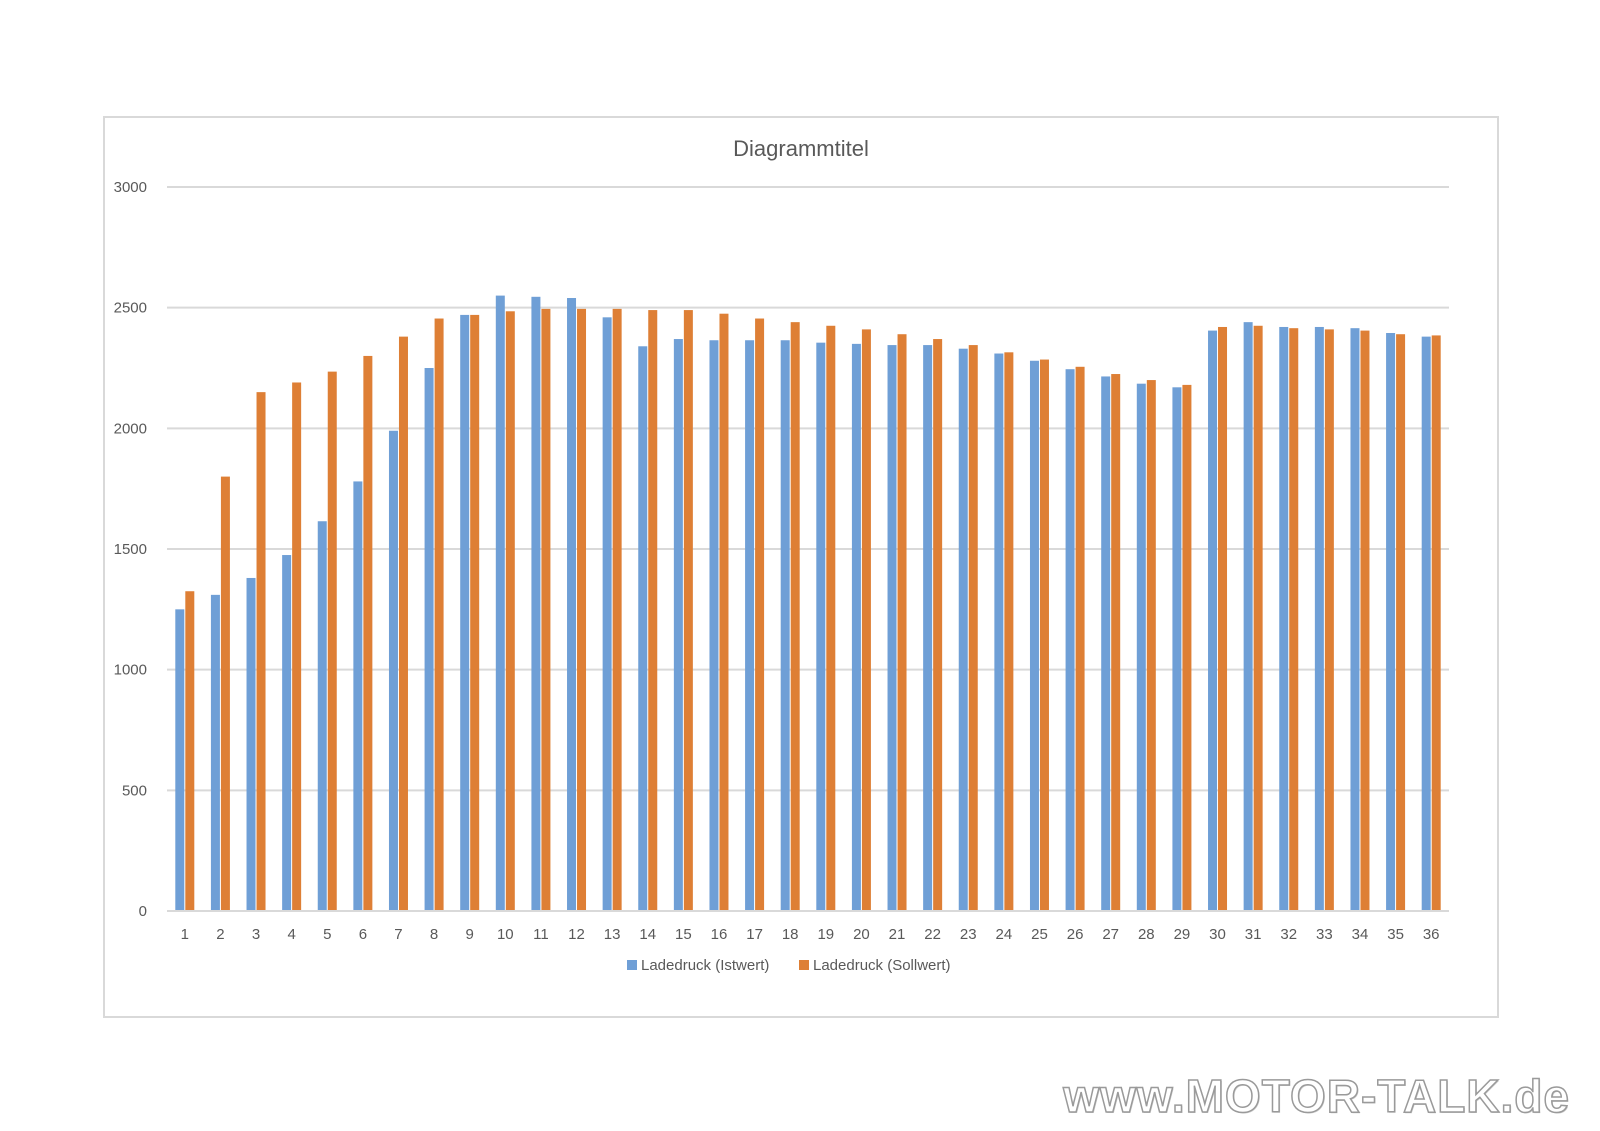 The image size is (1600, 1131). Describe the element at coordinates (1110, 934) in the screenshot. I see `x-tick-label: 27` at that location.